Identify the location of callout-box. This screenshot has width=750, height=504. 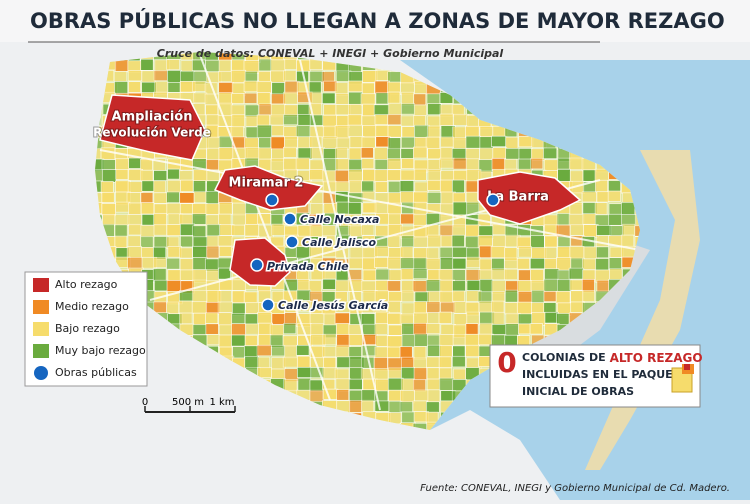
(595, 376).